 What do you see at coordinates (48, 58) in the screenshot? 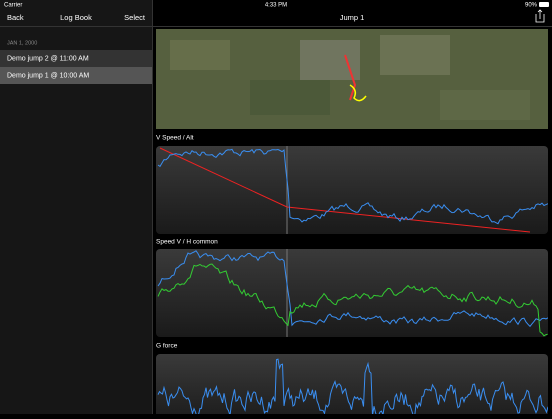
I see `row-label: Demo jump 2 @ 11:00 AM` at bounding box center [48, 58].